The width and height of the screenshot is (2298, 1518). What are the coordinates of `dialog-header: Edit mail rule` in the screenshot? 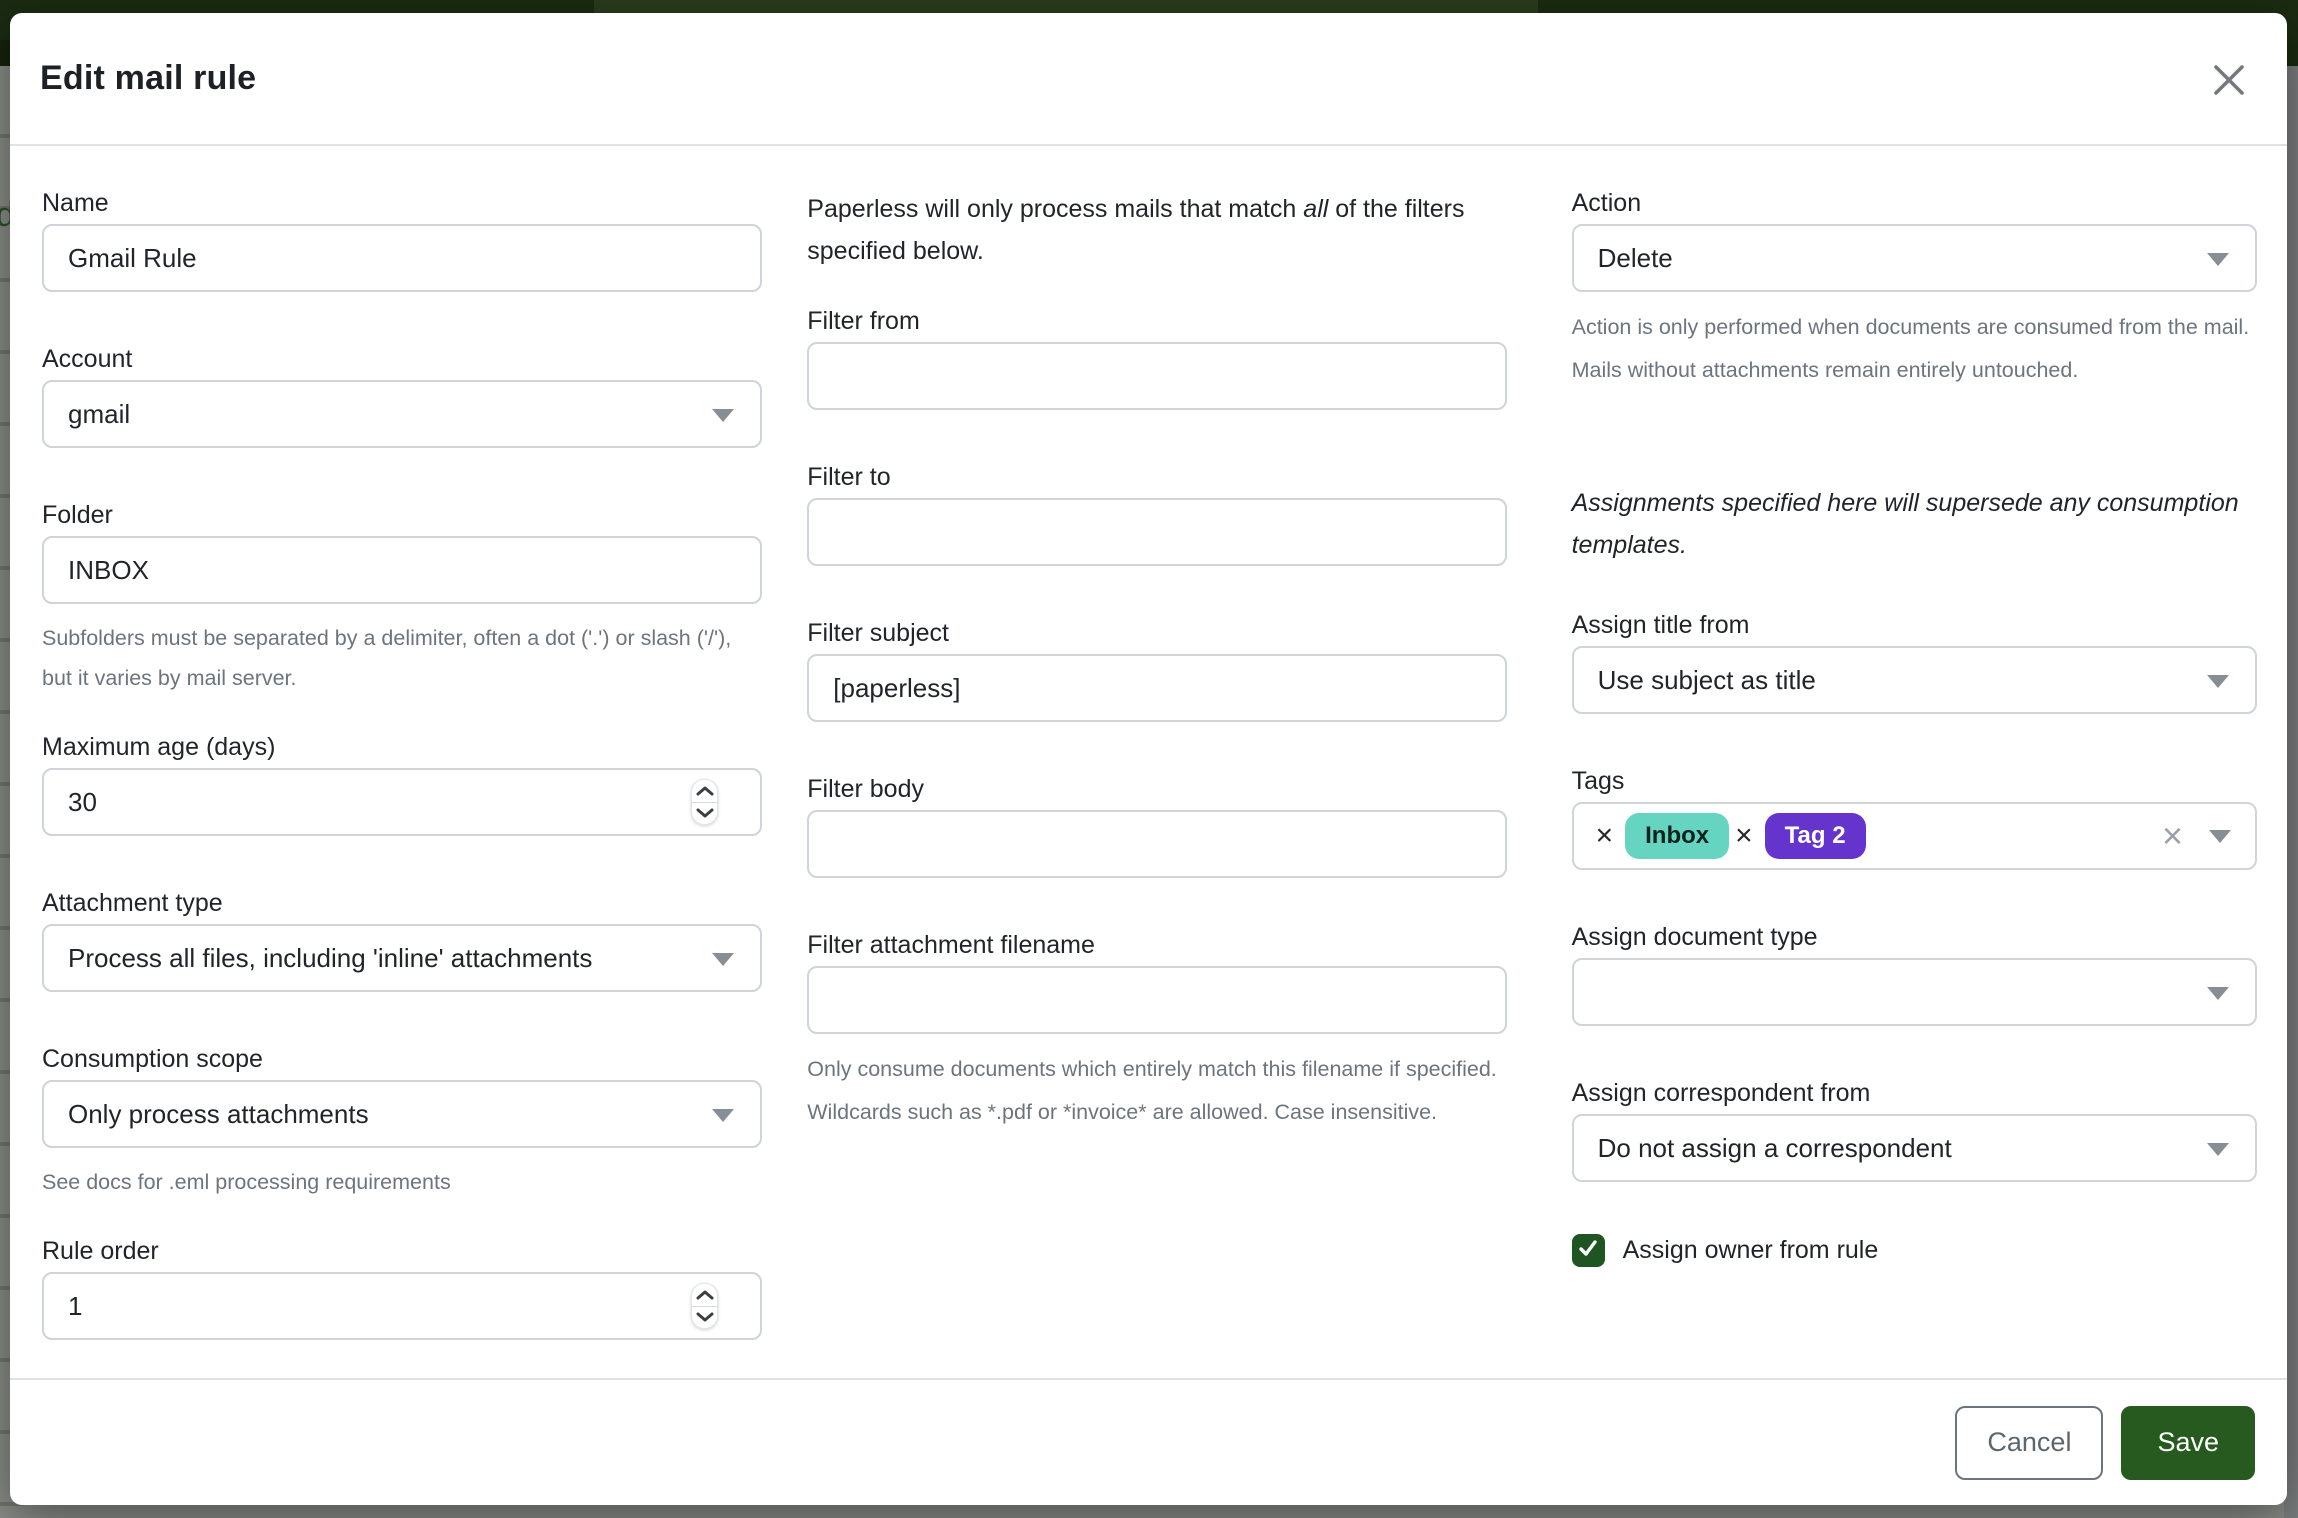 It's located at (1148, 79).